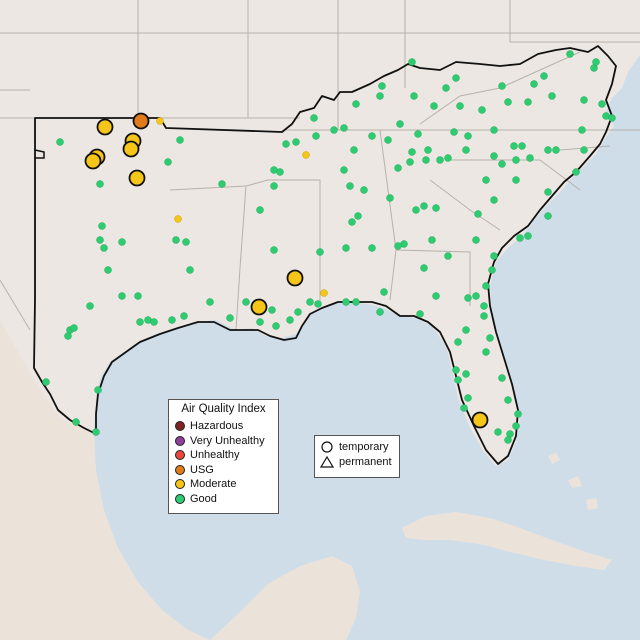 This screenshot has width=640, height=640. I want to click on usg-monitors, so click(141, 121).